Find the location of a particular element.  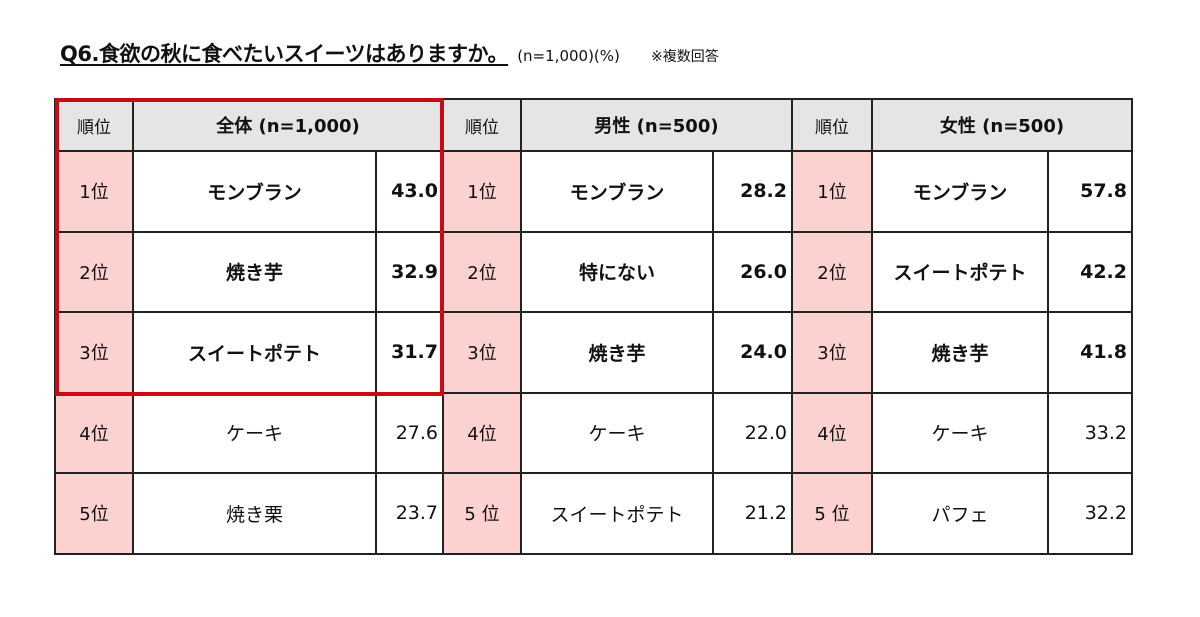

group-header-male: 男性 (n=500) is located at coordinates (656, 125).